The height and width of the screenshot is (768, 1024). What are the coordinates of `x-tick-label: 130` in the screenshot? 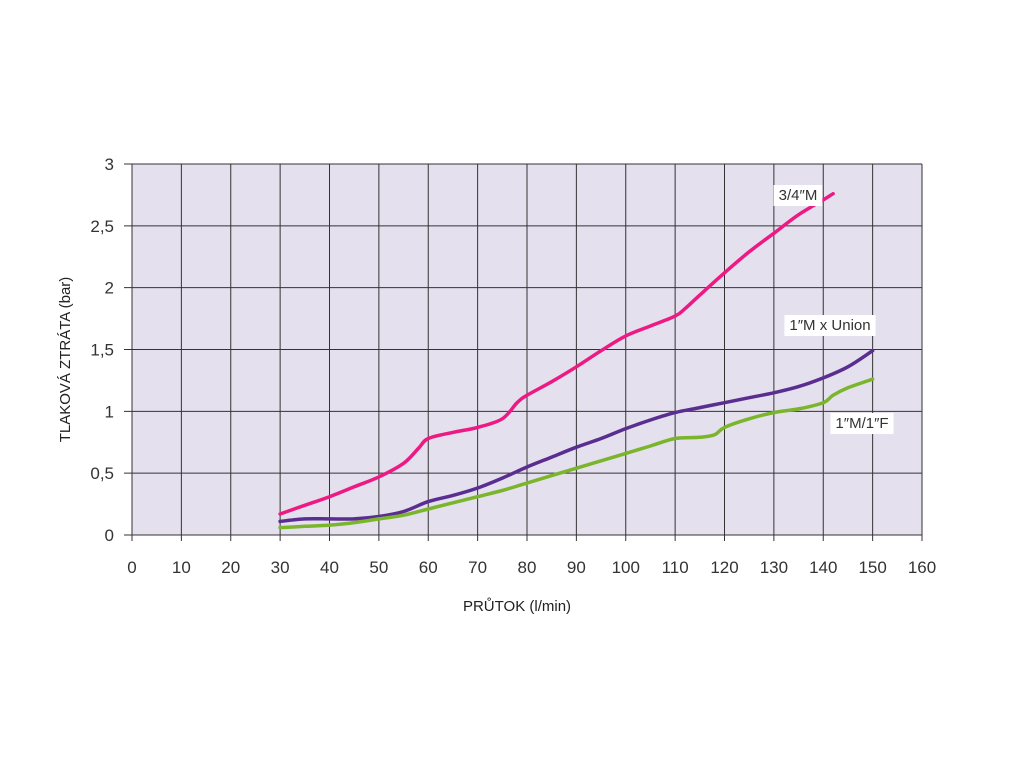 It's located at (774, 567).